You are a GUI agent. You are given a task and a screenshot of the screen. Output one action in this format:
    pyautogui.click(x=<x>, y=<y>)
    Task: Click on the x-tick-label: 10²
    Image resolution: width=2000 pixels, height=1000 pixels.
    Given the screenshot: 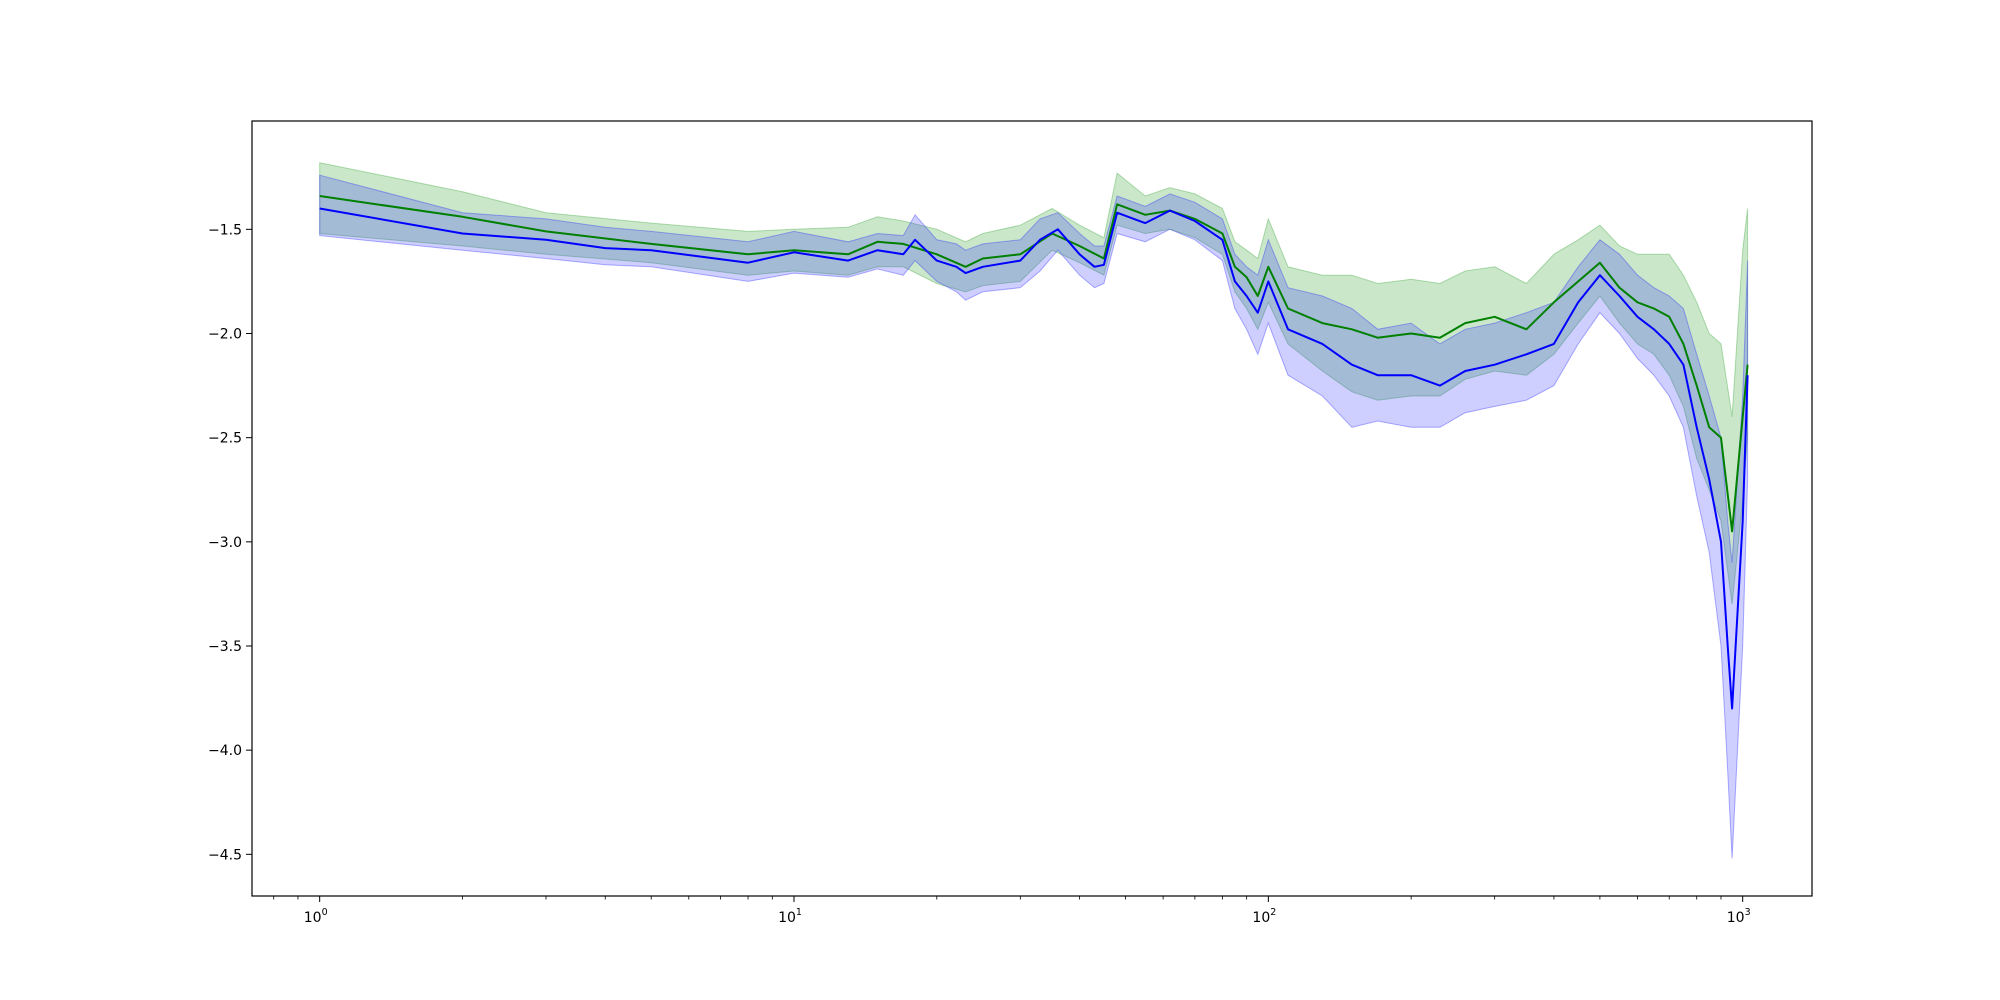 What is the action you would take?
    pyautogui.click(x=1264, y=916)
    